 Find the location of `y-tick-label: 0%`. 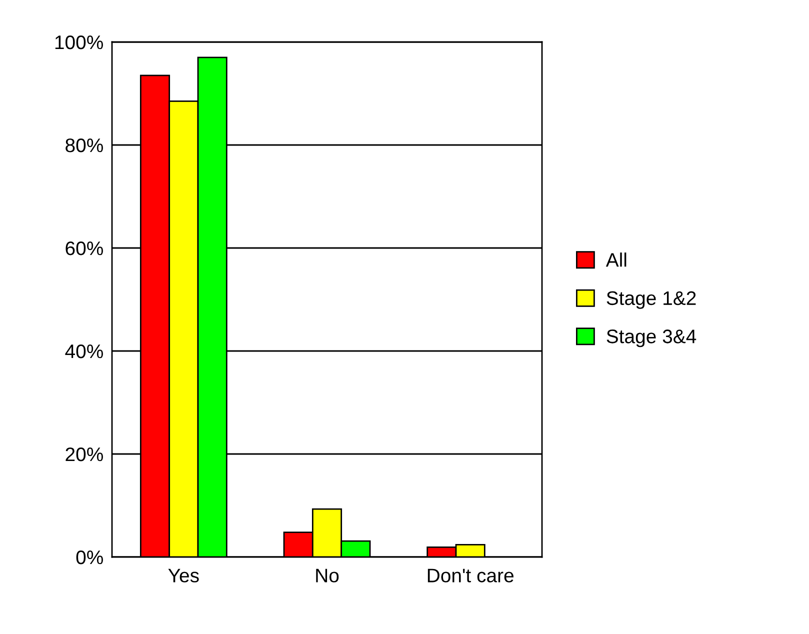

y-tick-label: 0% is located at coordinates (89, 557).